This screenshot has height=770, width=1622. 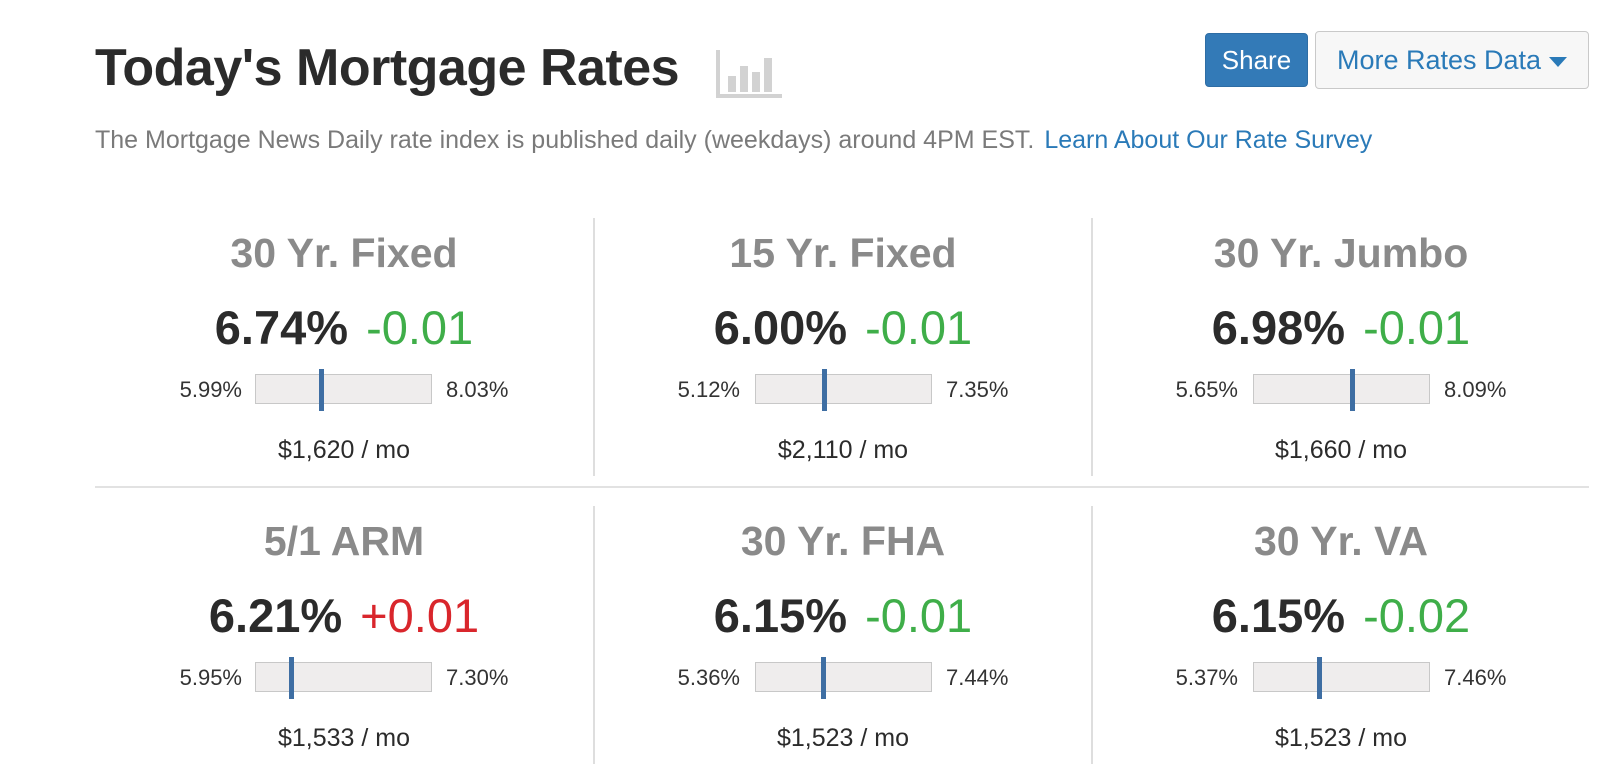 I want to click on range-low: 5.36%, so click(x=708, y=677).